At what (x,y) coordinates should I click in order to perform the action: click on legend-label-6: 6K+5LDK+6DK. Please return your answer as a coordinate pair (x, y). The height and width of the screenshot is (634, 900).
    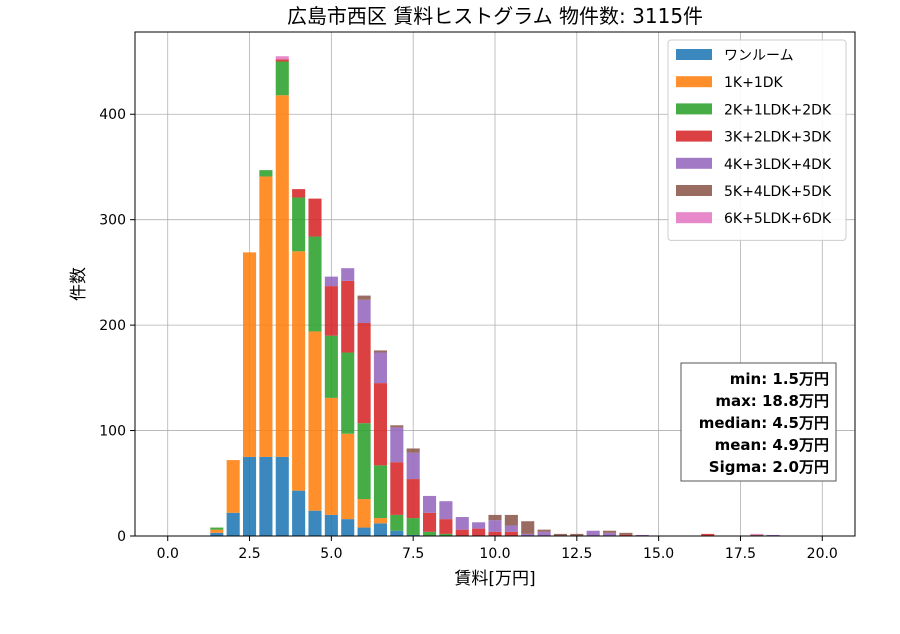
    Looking at the image, I should click on (778, 219).